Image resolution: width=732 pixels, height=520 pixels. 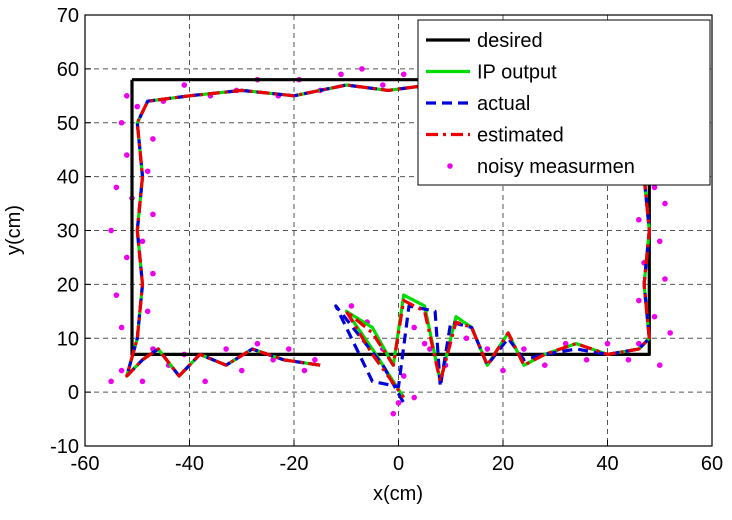 I want to click on y-tick-label: 0, so click(x=73, y=393).